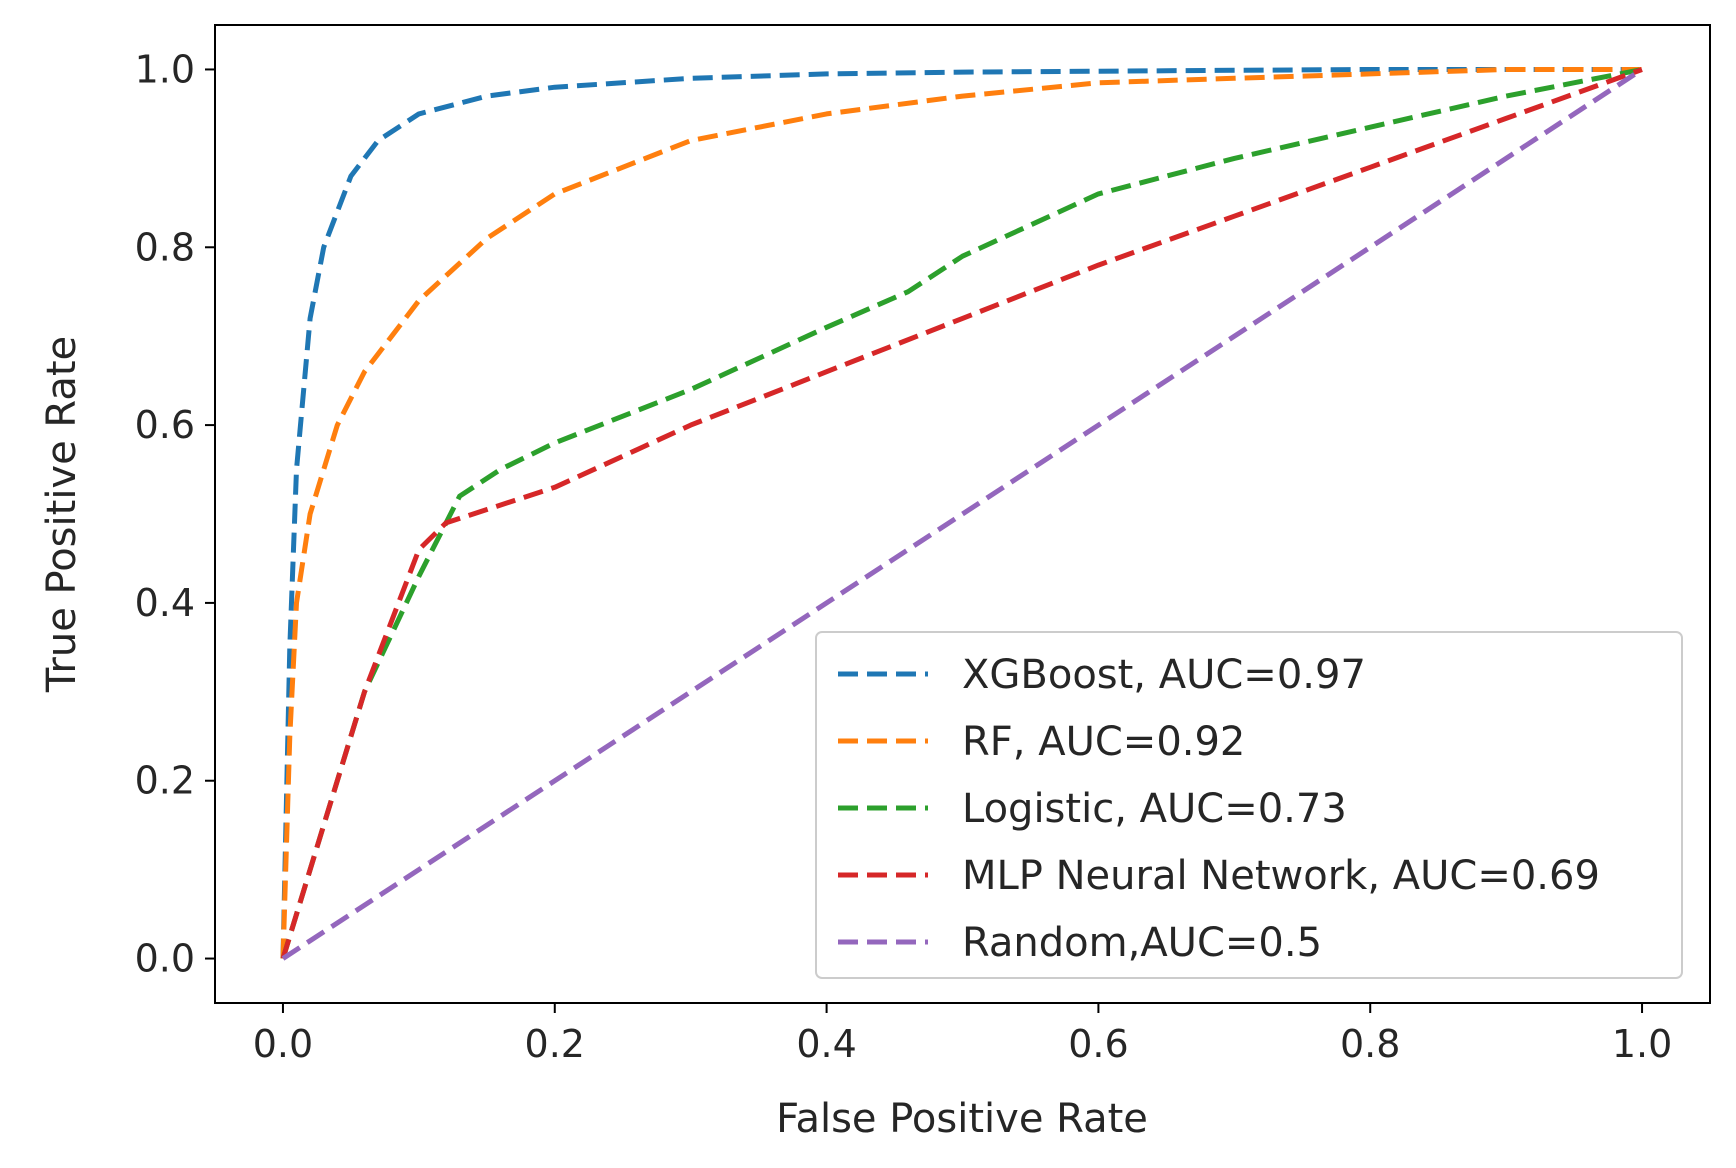  Describe the element at coordinates (165, 603) in the screenshot. I see `y-tick-label: 0.4` at that location.